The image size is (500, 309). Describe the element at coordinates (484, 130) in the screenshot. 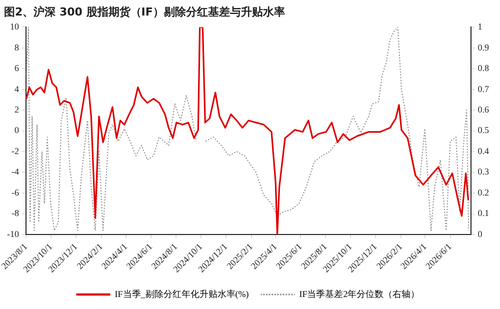

I see `y2-tick-label: 0.5` at that location.